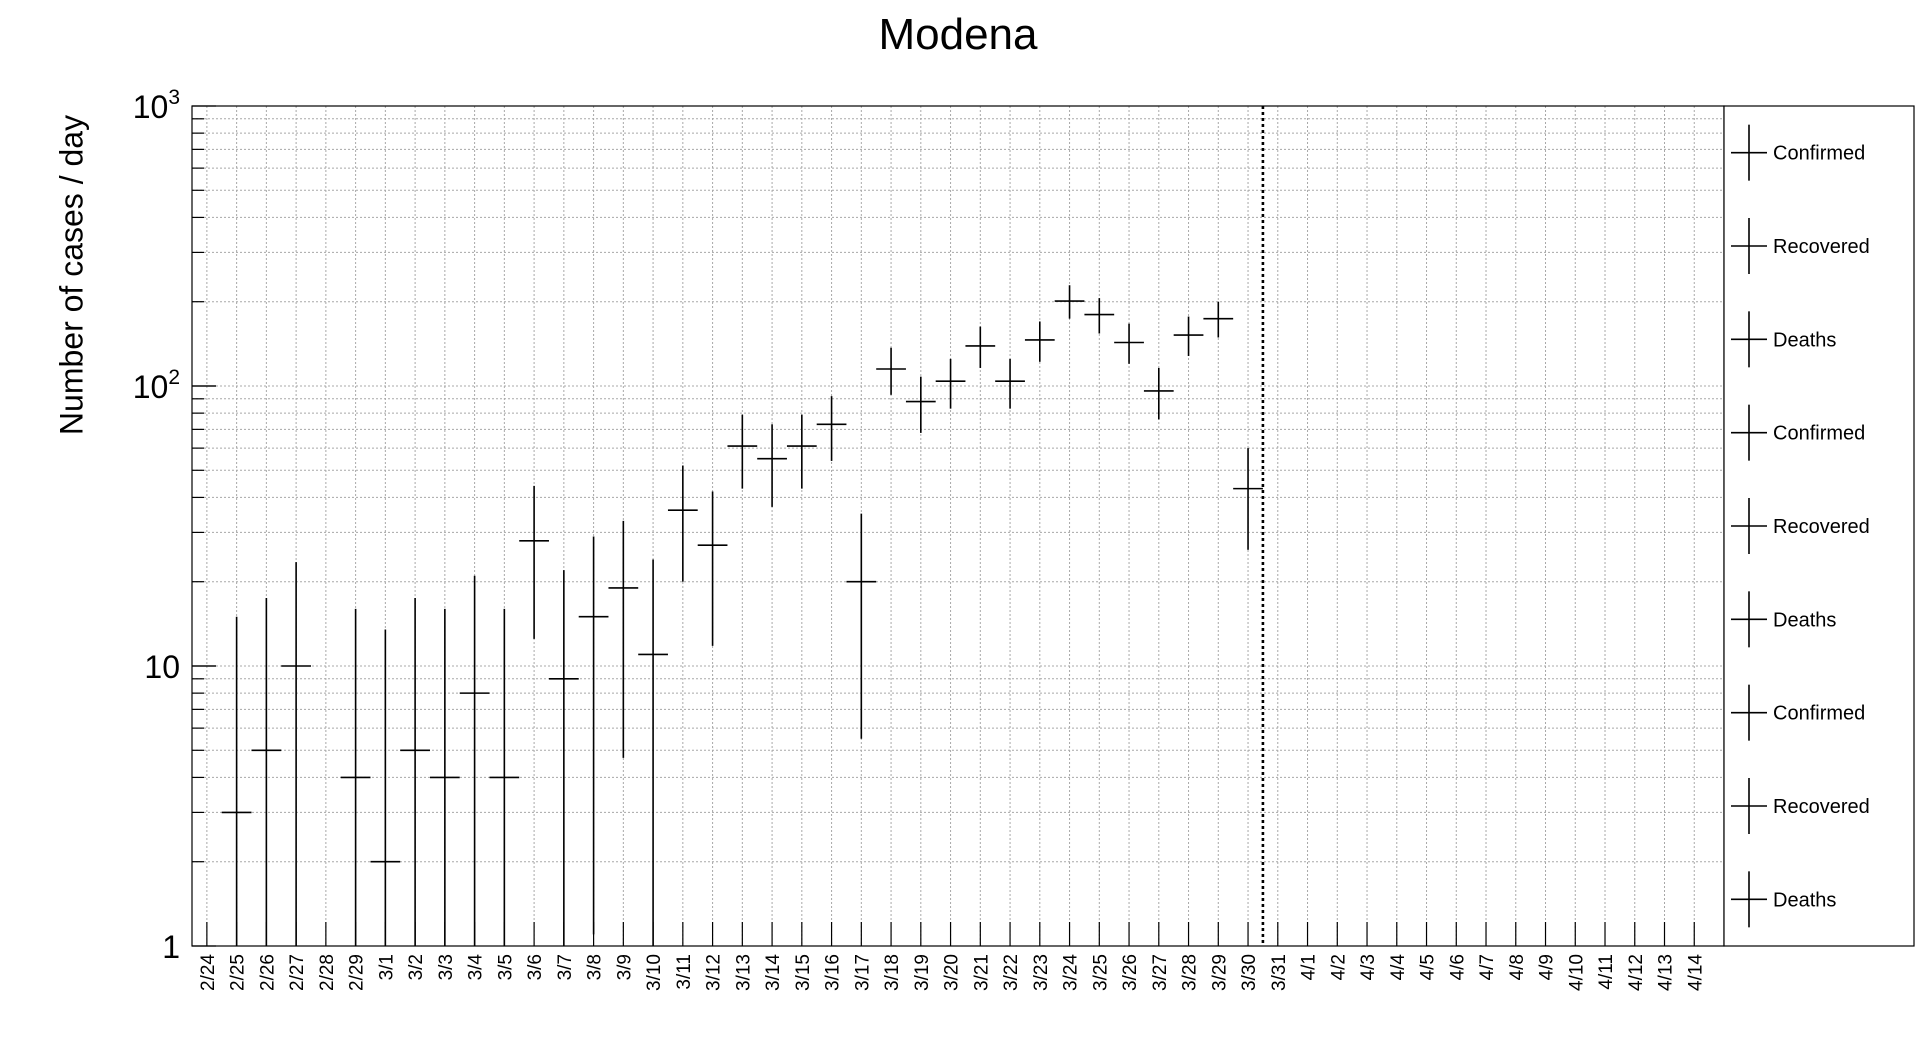 The height and width of the screenshot is (1052, 1916). I want to click on x-tick-label: 4/4, so click(1398, 967).